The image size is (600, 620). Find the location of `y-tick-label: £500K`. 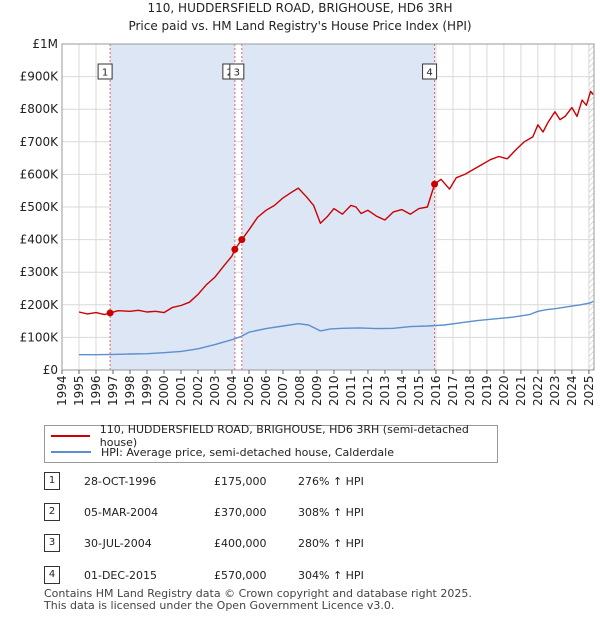

y-tick-label: £500K is located at coordinates (40, 207).